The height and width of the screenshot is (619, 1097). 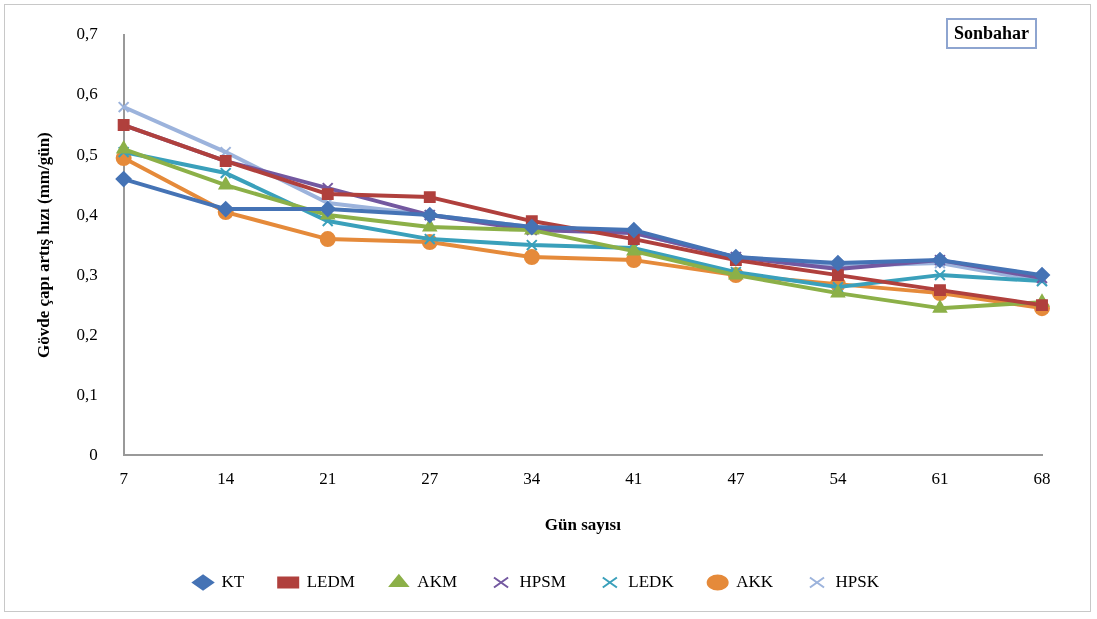 What do you see at coordinates (857, 581) in the screenshot?
I see `legend-label: HPSK` at bounding box center [857, 581].